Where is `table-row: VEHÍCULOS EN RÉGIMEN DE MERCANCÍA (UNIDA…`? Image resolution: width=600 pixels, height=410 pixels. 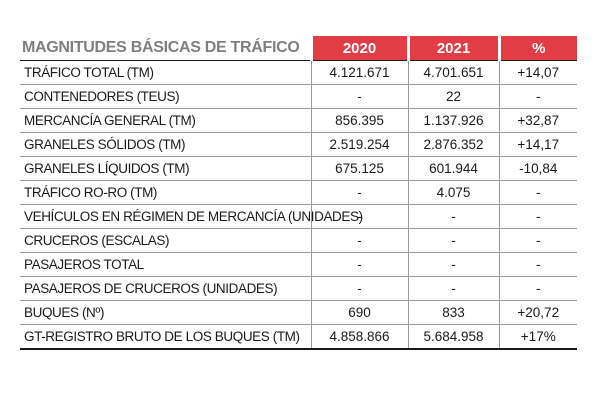 table-row: VEHÍCULOS EN RÉGIMEN DE MERCANCÍA (UNIDA… is located at coordinates (298, 216).